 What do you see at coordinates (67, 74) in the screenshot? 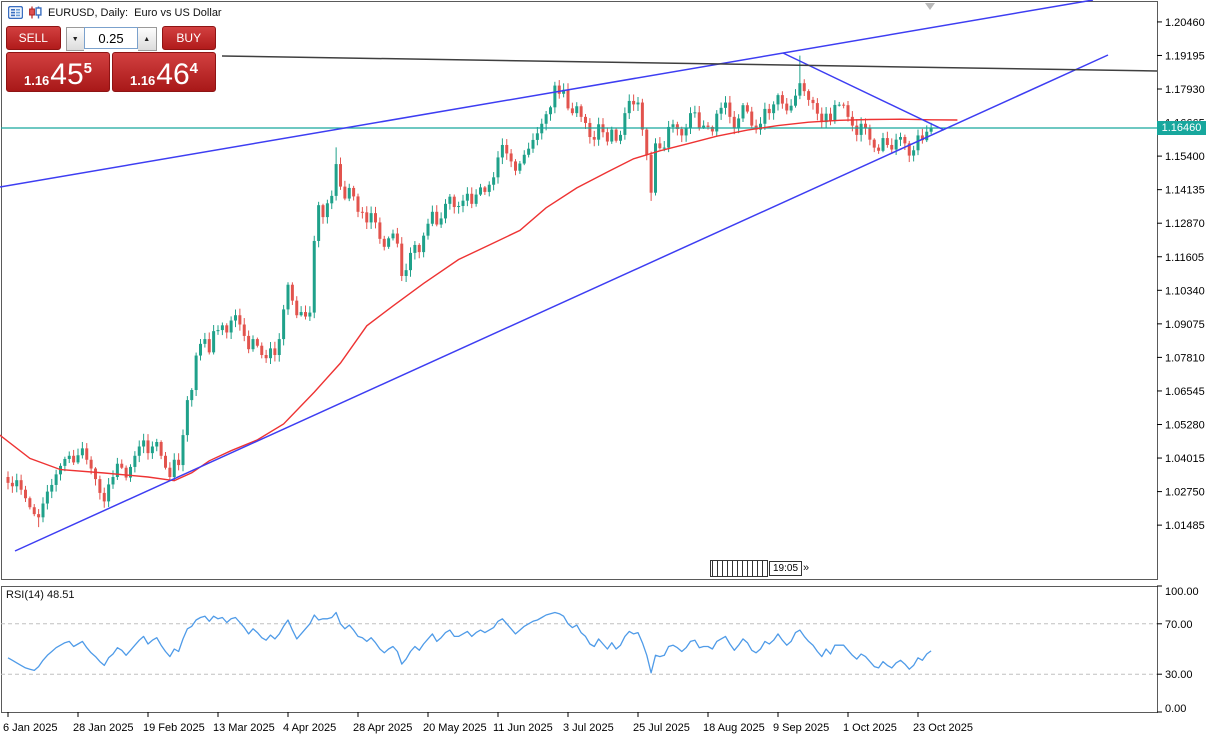
I see `sell-price-pips: 45` at bounding box center [67, 74].